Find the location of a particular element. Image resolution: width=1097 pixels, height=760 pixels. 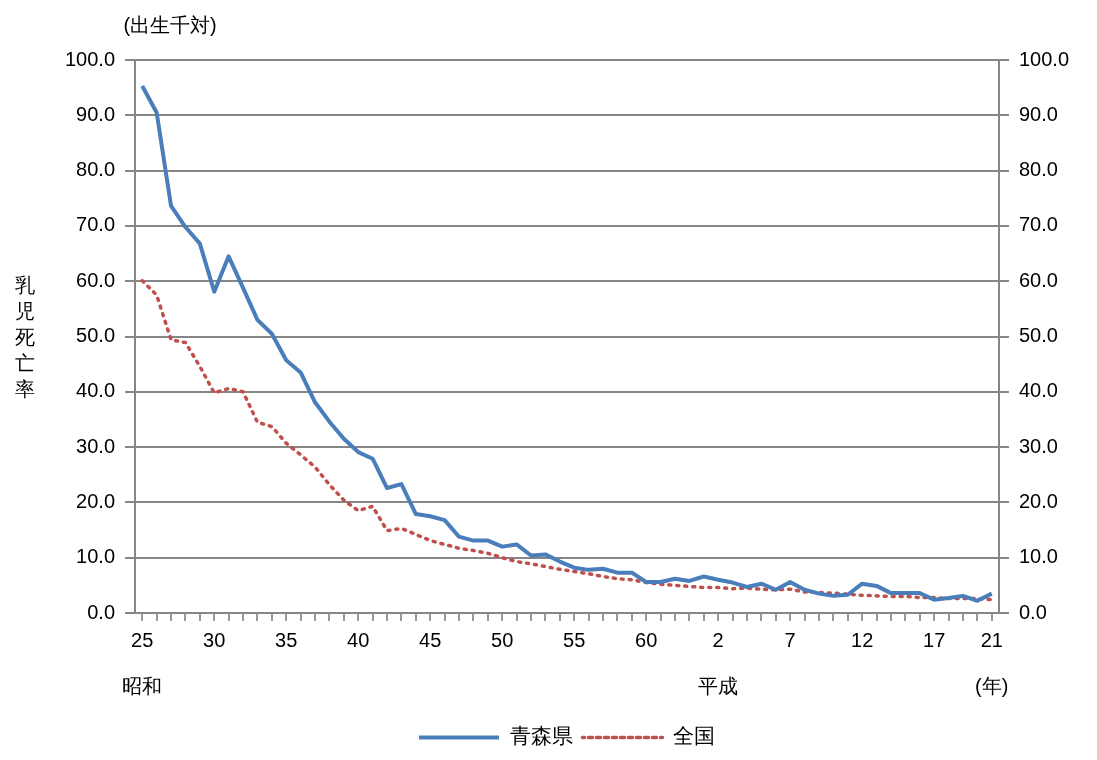

text: 平成 is located at coordinates (718, 686).